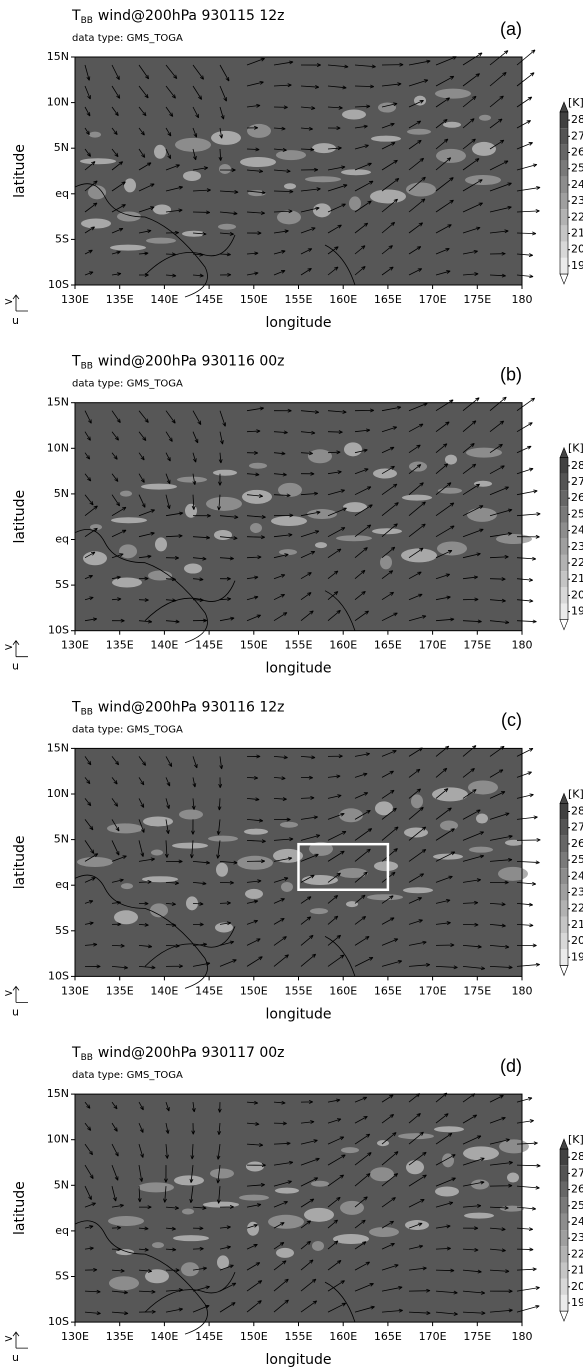 Image resolution: width=583 pixels, height=1368 pixels. I want to click on colorbar-top, so click(564, 798).